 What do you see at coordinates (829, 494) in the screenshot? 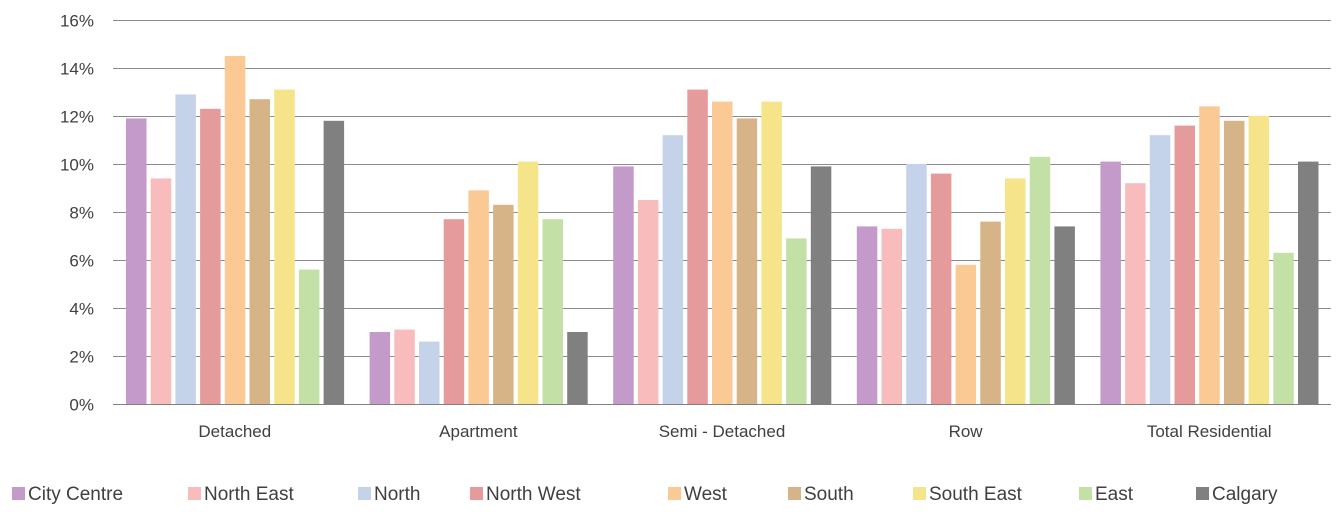
I see `legend-label: South` at bounding box center [829, 494].